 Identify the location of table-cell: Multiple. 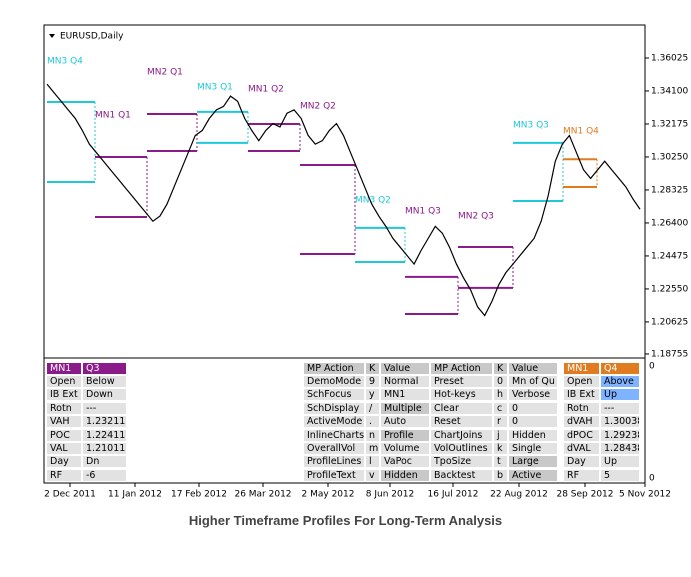
(405, 408).